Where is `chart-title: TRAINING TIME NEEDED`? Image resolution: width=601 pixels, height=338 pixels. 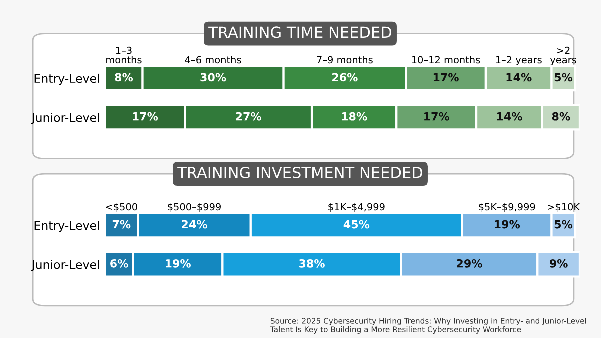
chart-title: TRAINING TIME NEEDED is located at coordinates (300, 32).